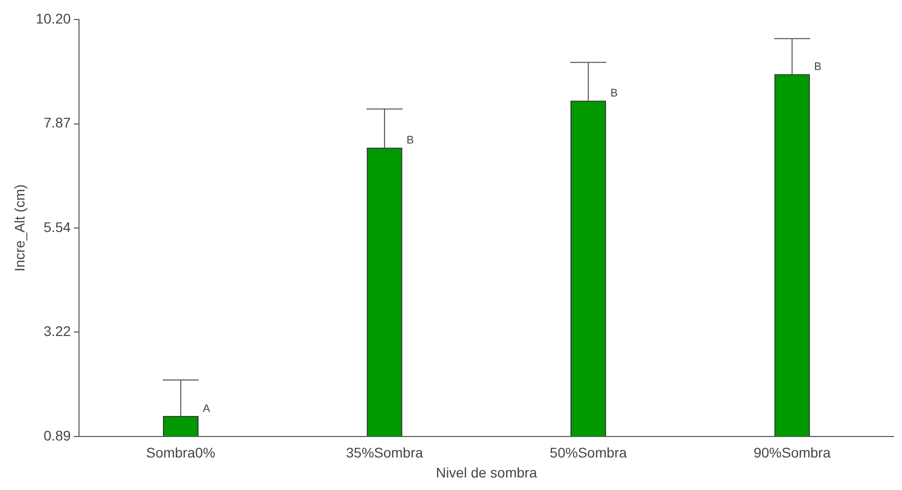  I want to click on x-tick-label: 50%Sombra, so click(589, 452).